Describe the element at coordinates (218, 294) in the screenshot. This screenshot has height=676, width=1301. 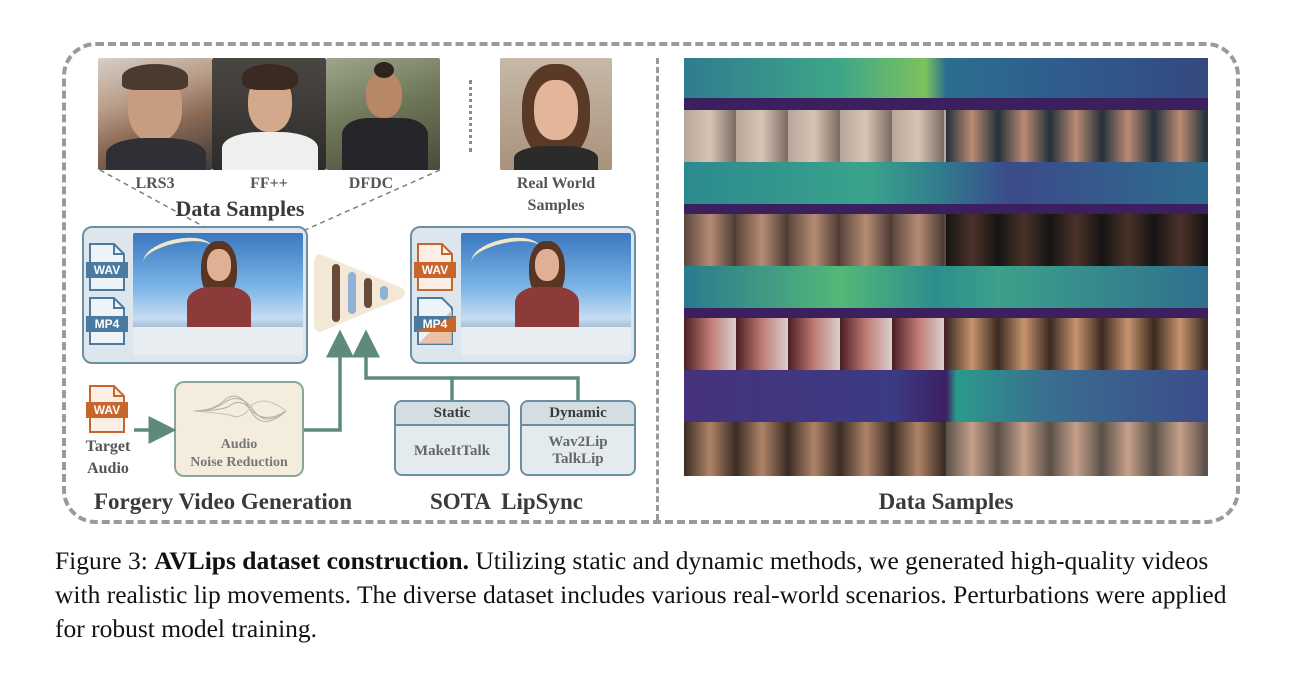
I see `news-frame-input` at that location.